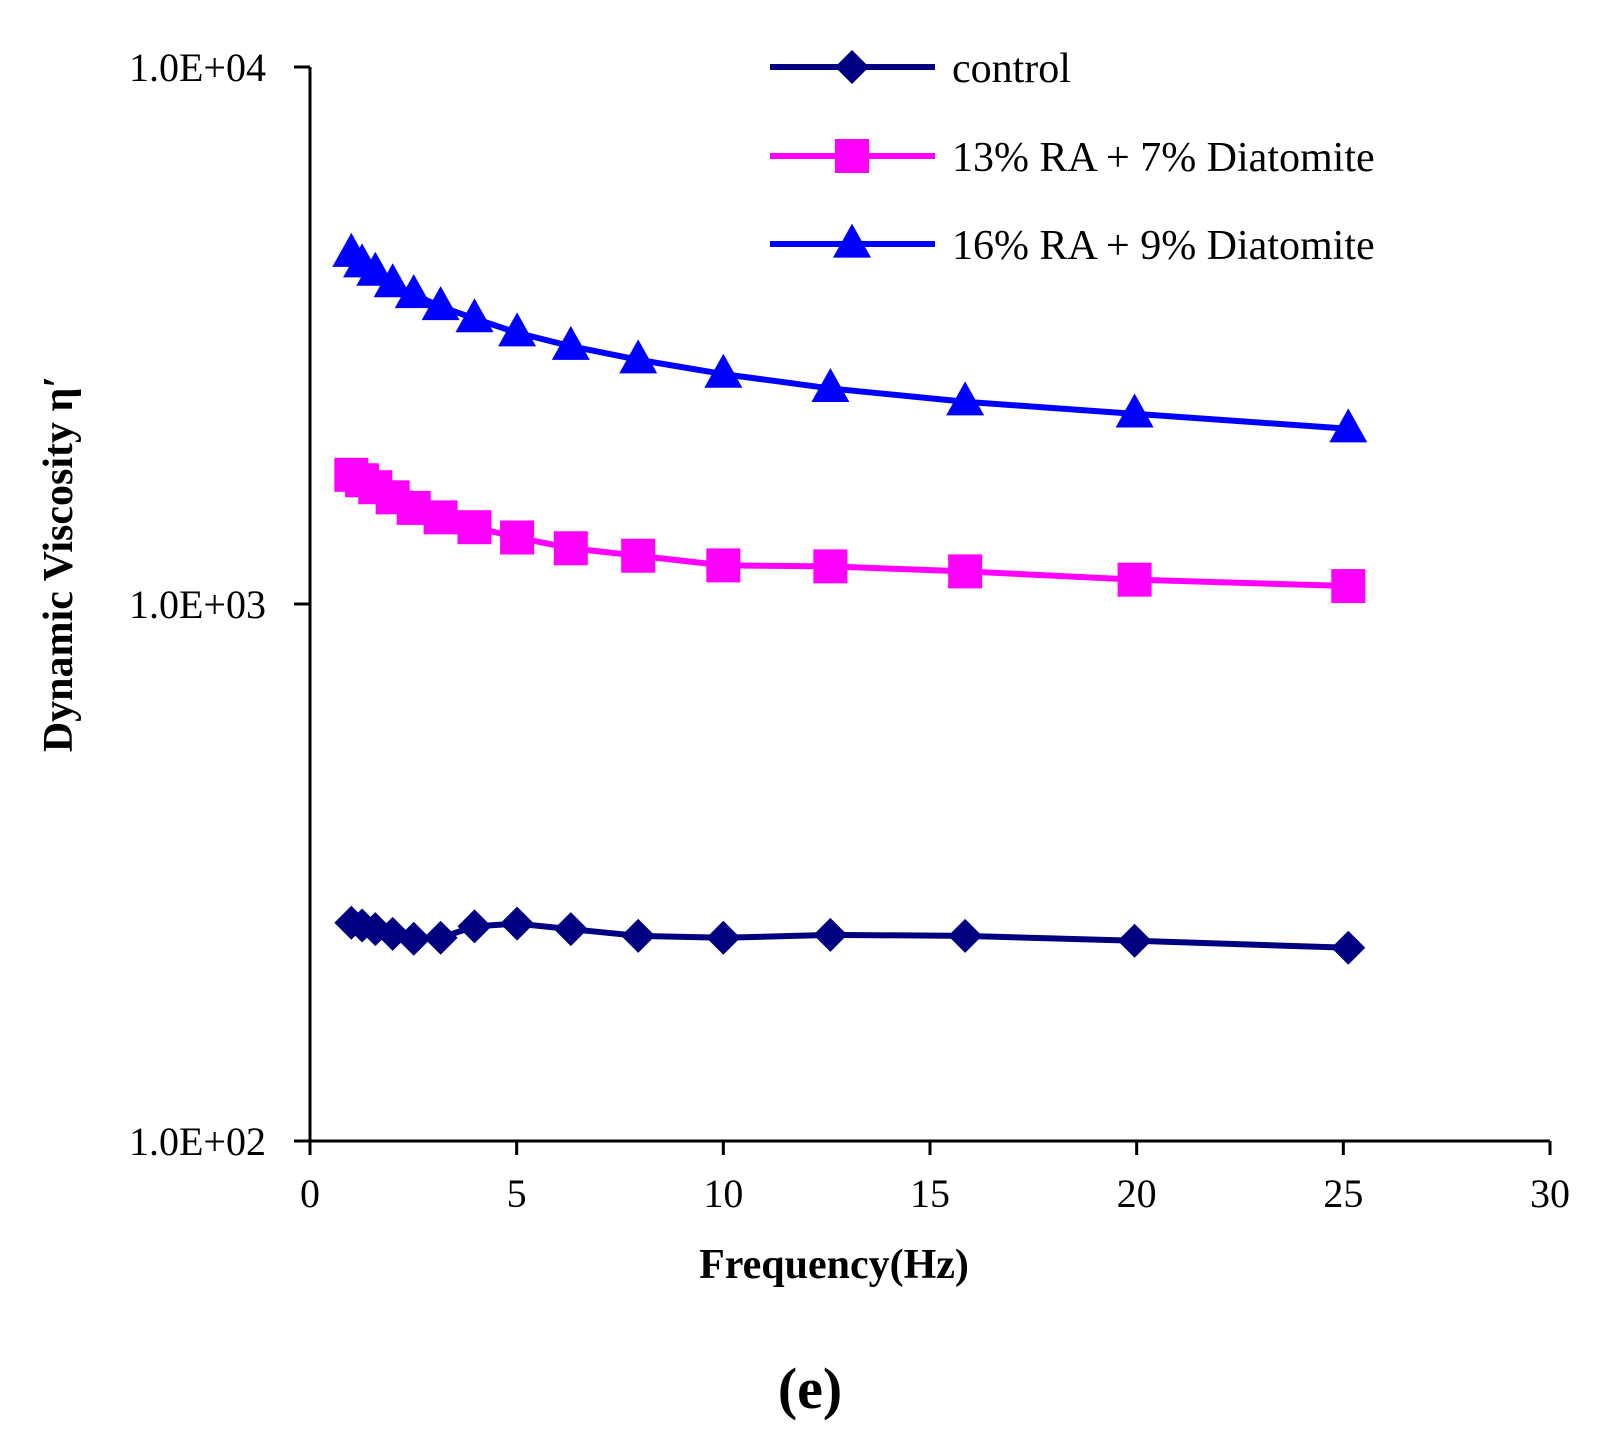 The image size is (1597, 1441). Describe the element at coordinates (1137, 1193) in the screenshot. I see `x-tick-label: 20` at that location.